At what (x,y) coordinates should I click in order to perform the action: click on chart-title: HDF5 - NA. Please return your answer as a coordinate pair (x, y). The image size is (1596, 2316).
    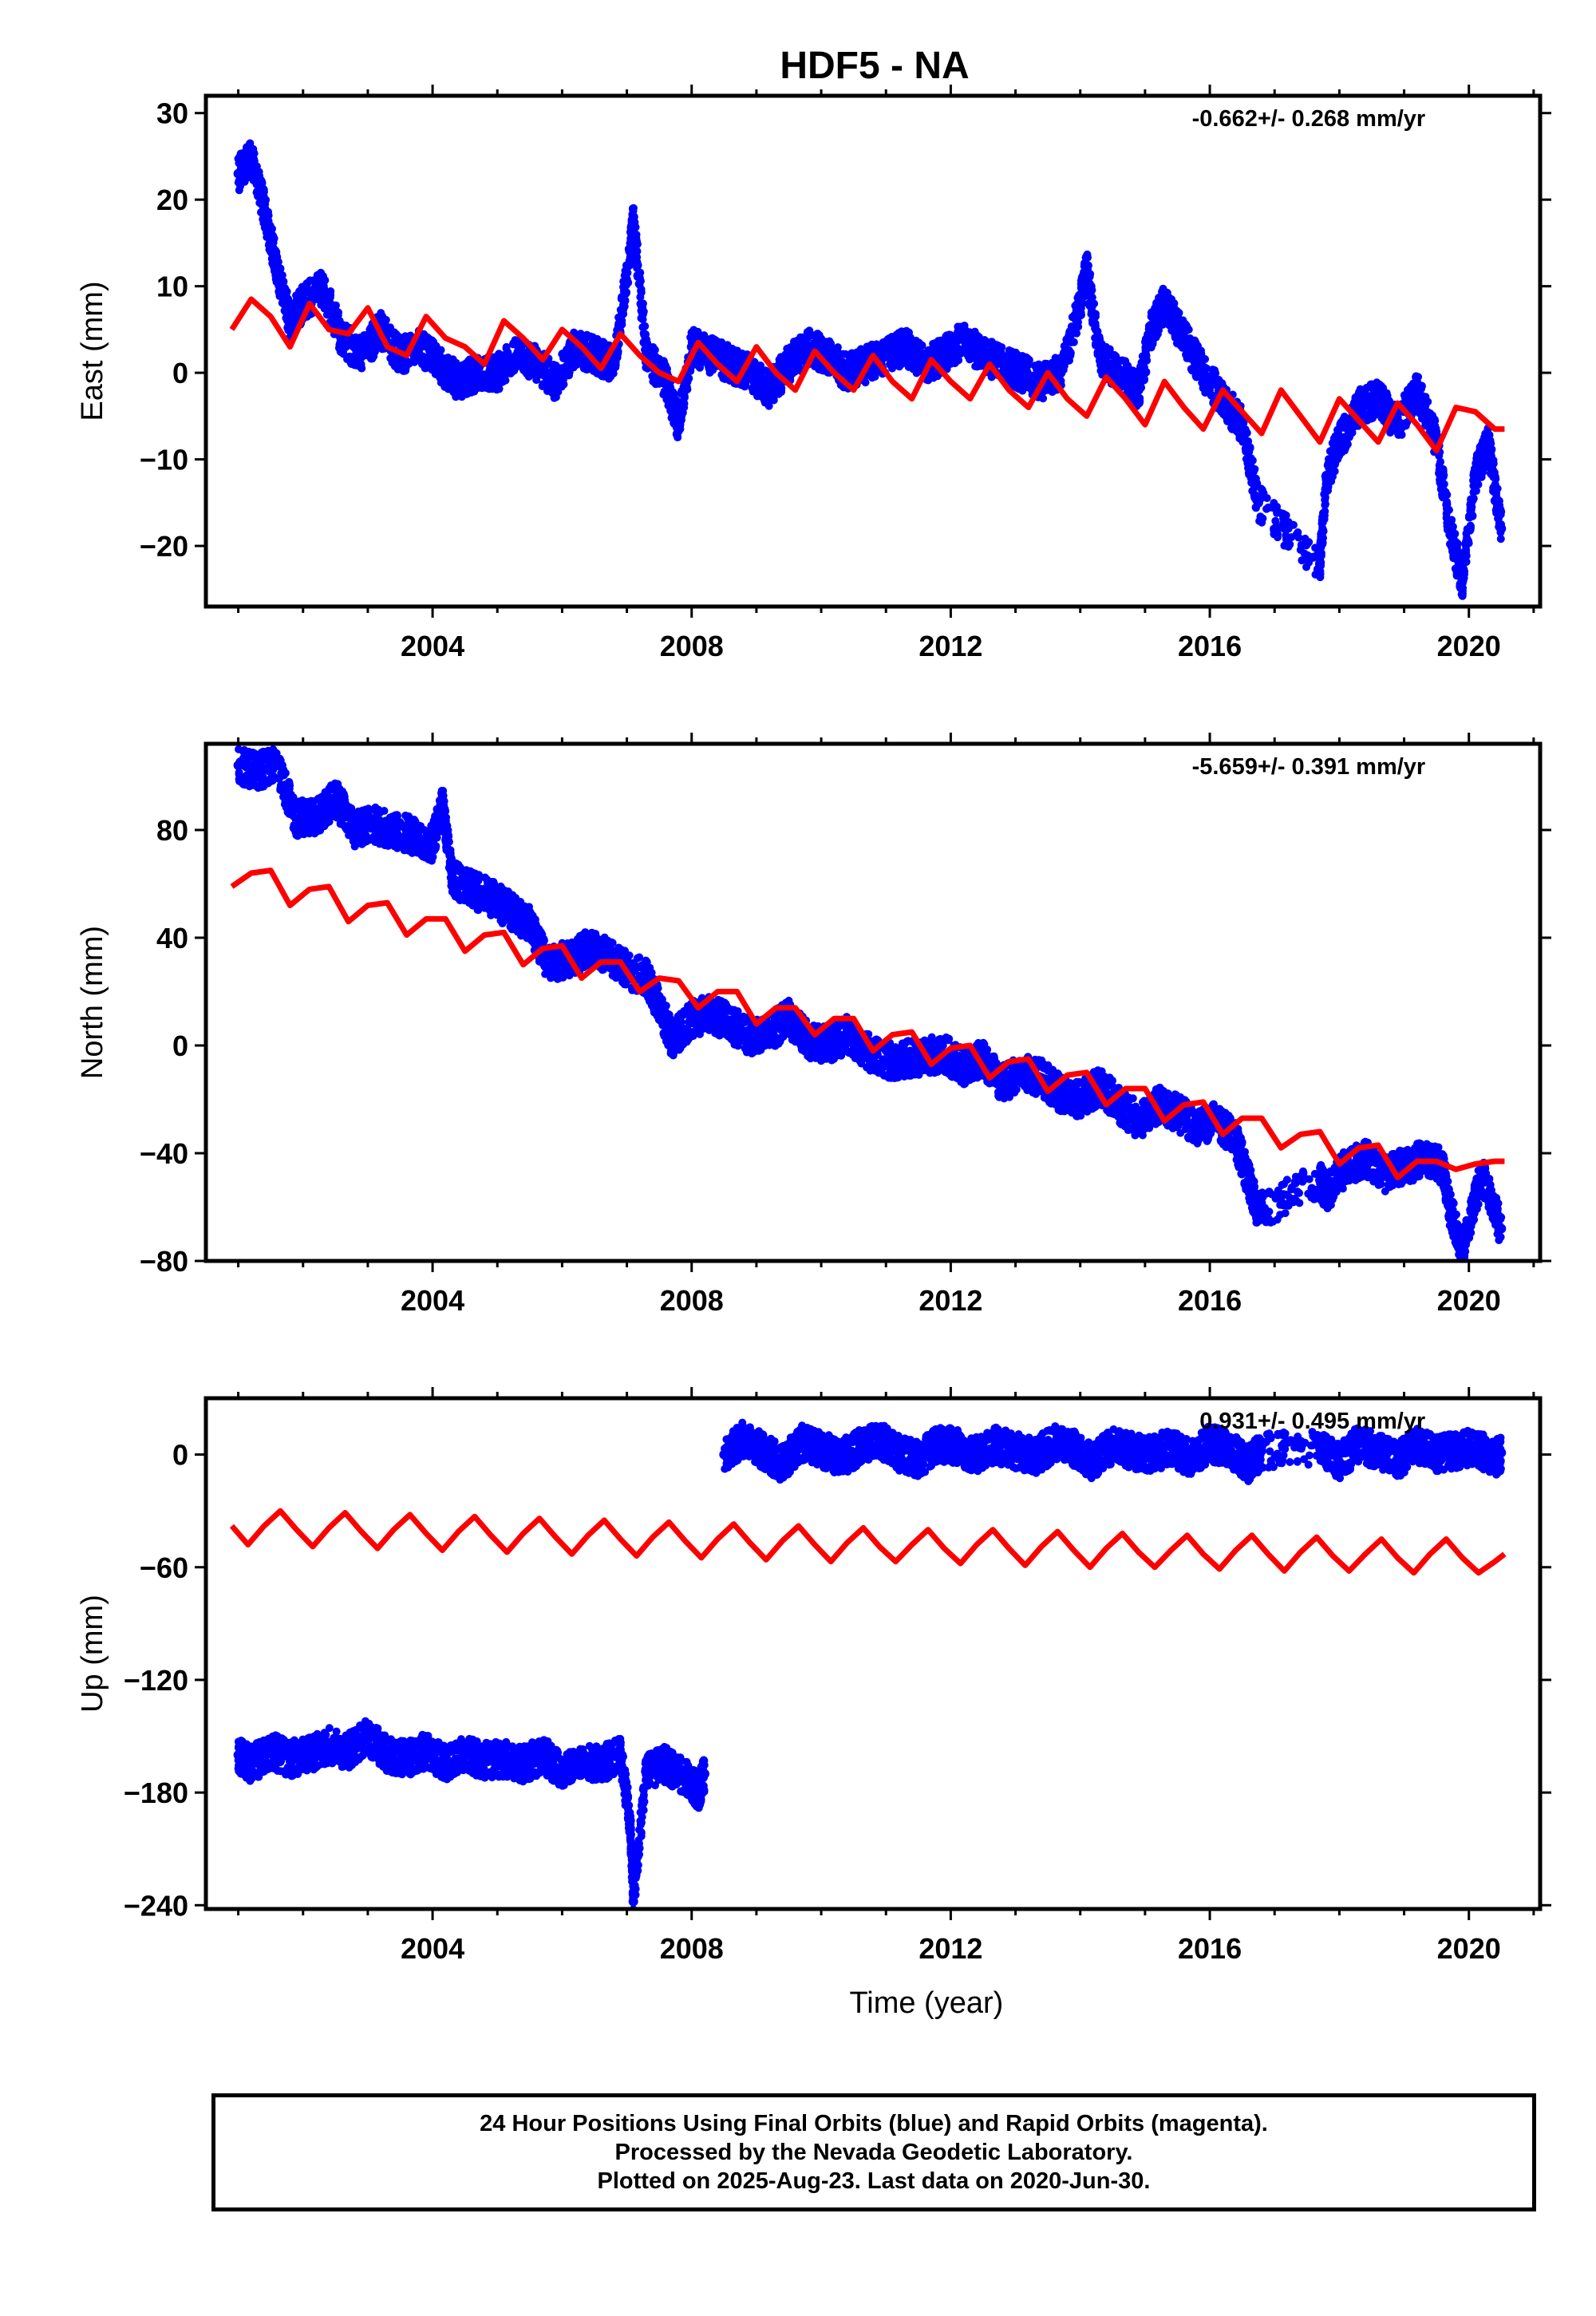
    Looking at the image, I should click on (874, 66).